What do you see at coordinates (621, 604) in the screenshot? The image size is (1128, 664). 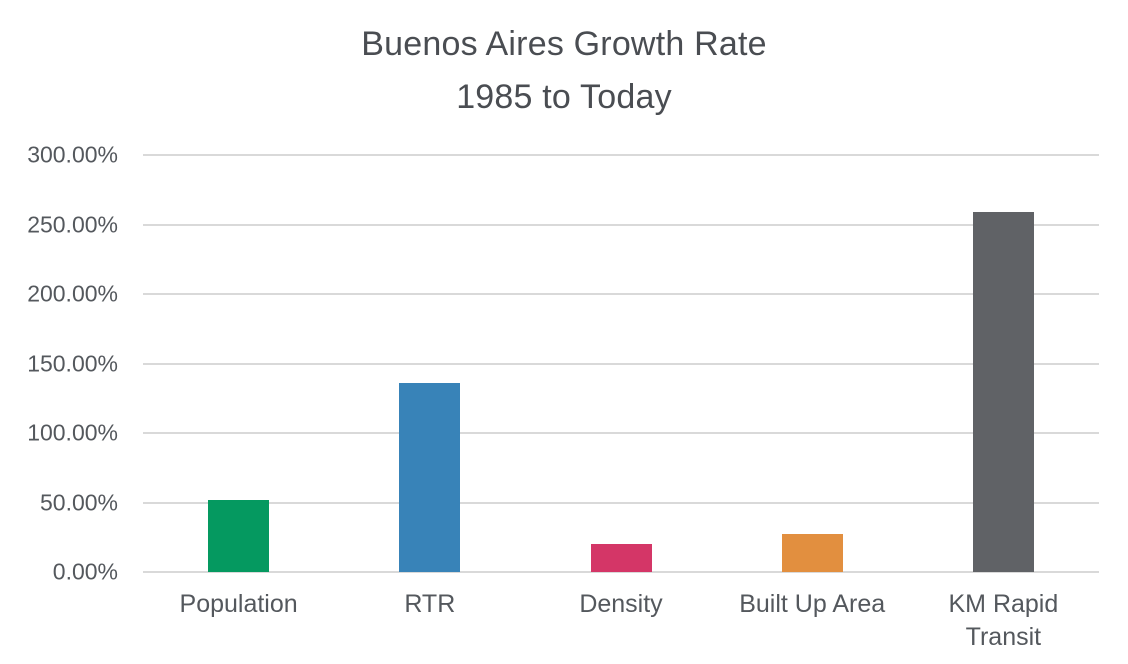 I see `x-tick-label: Density` at bounding box center [621, 604].